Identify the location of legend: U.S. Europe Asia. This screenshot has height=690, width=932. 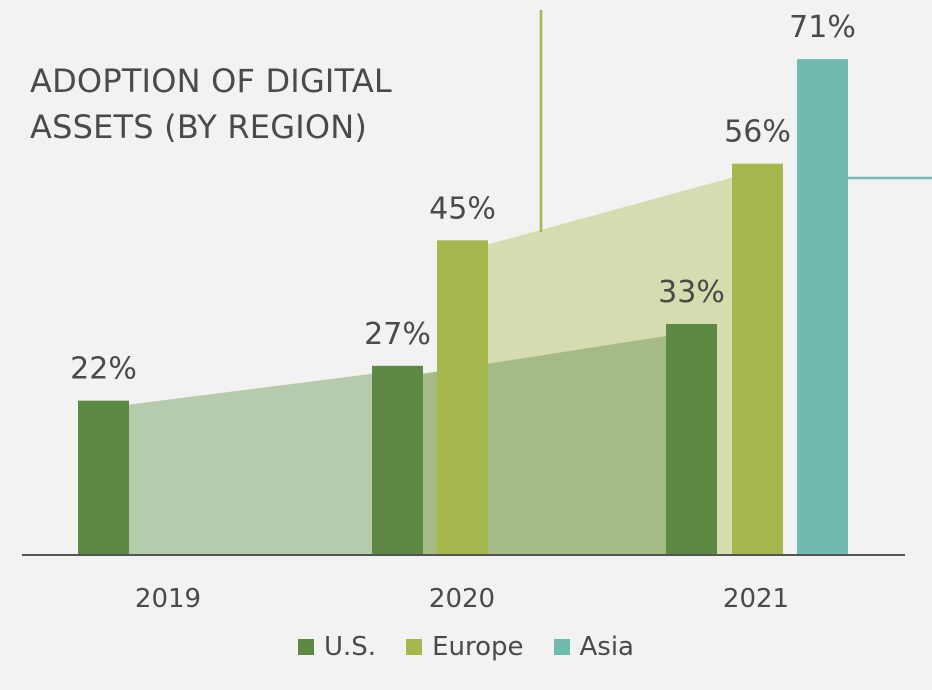
(466, 647).